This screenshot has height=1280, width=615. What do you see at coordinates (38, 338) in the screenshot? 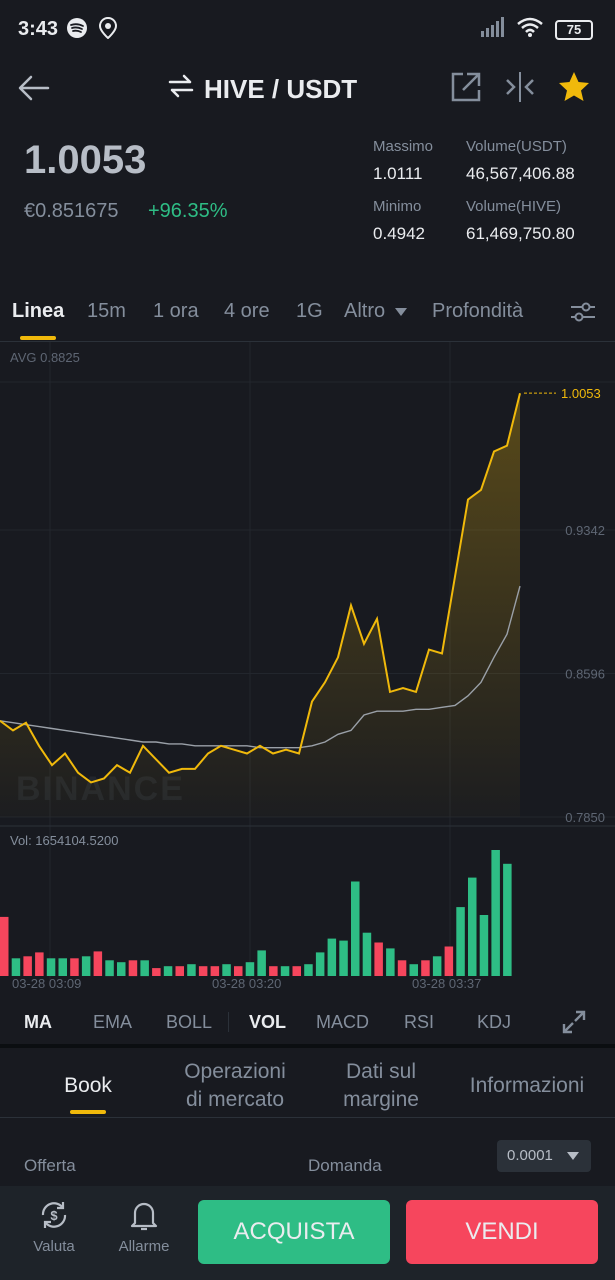
I see `active-tab-indicator` at bounding box center [38, 338].